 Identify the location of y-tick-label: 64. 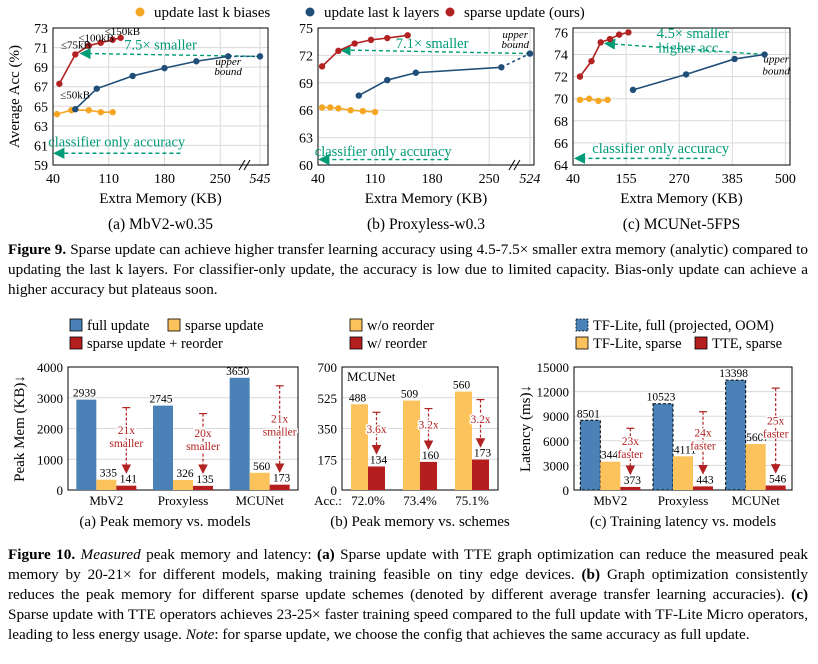
(561, 166).